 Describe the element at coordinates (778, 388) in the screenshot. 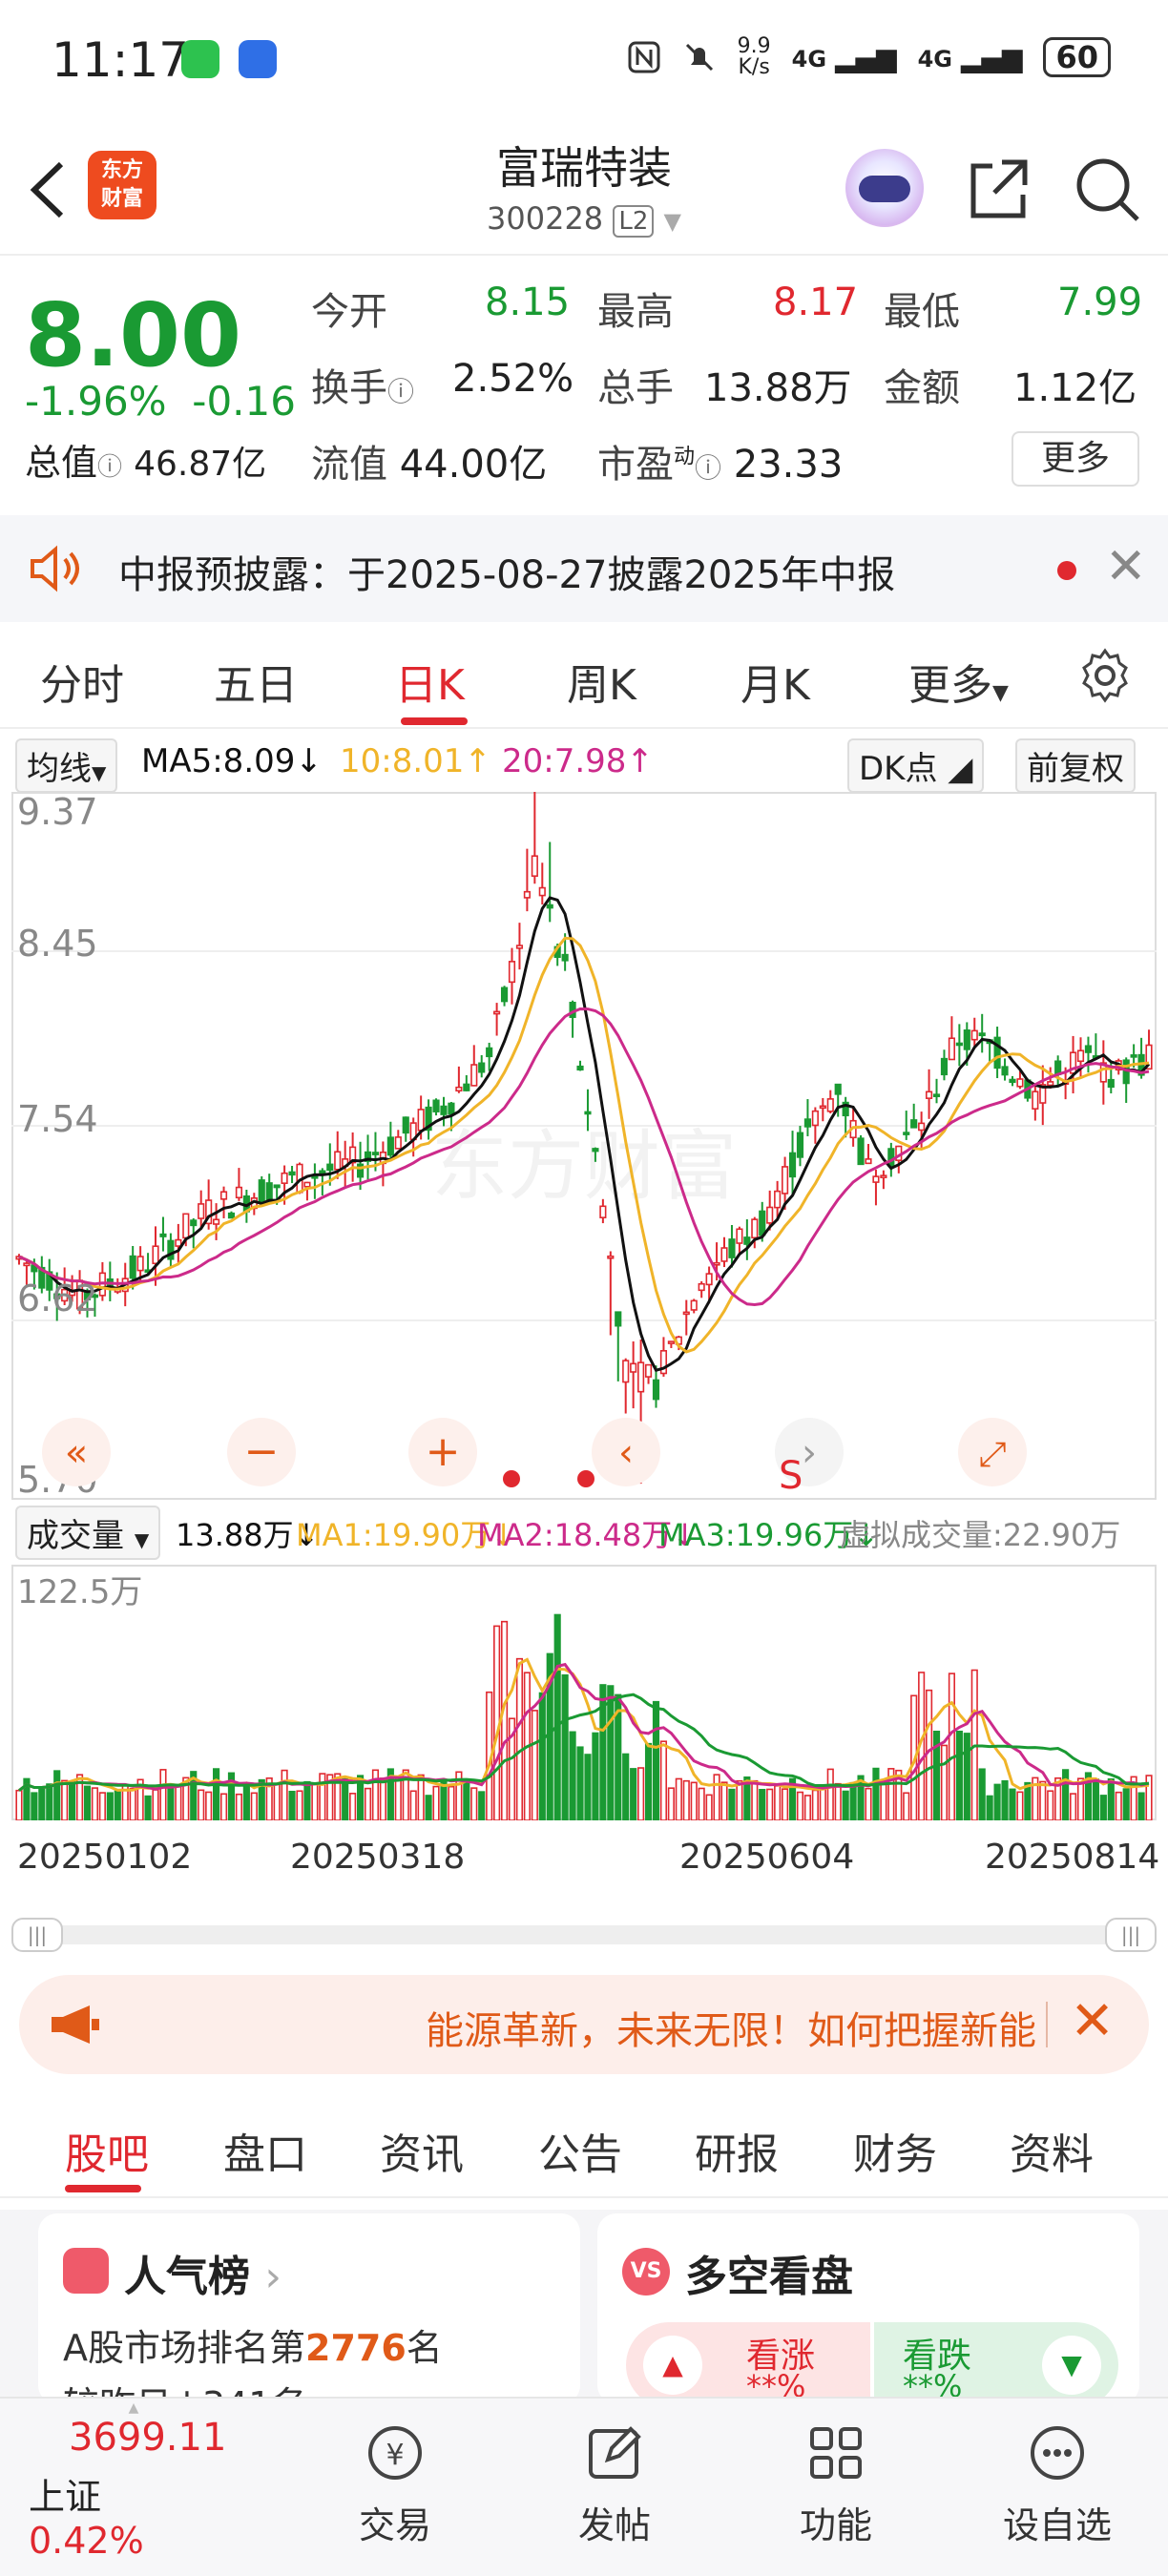

I see `stat-volume-value: 13.88万` at that location.